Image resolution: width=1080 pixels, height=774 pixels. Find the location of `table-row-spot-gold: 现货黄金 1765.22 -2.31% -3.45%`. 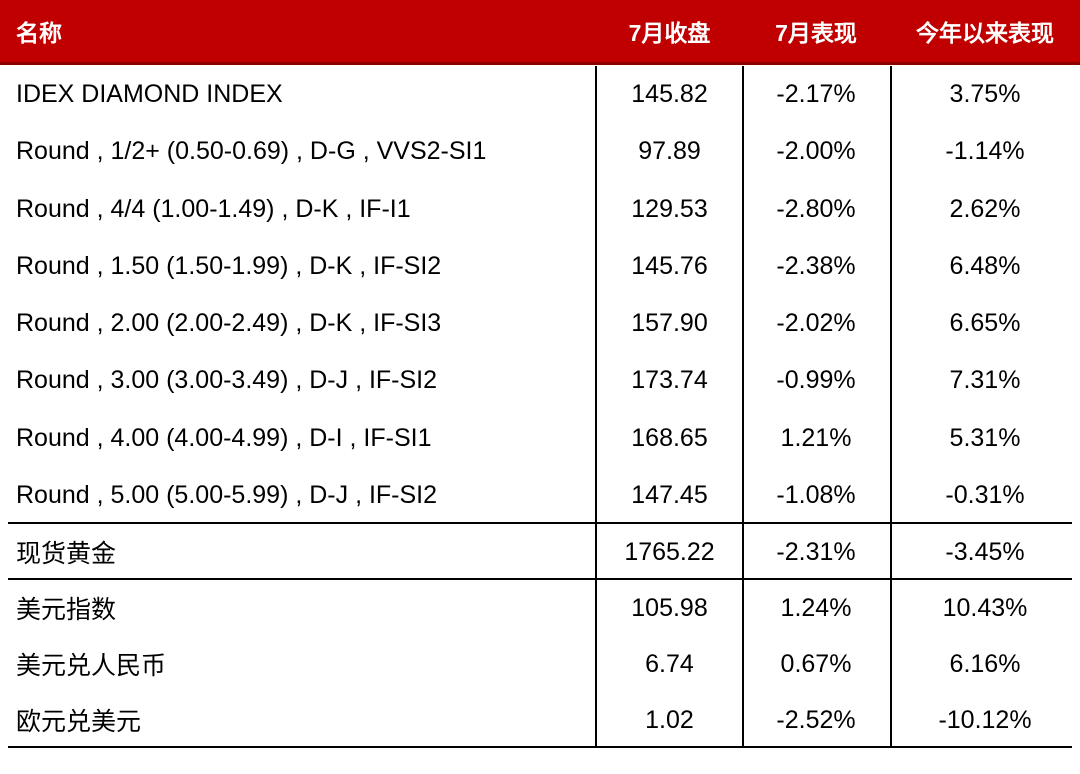

table-row-spot-gold: 现货黄金 1765.22 -2.31% -3.45% is located at coordinates (540, 552).